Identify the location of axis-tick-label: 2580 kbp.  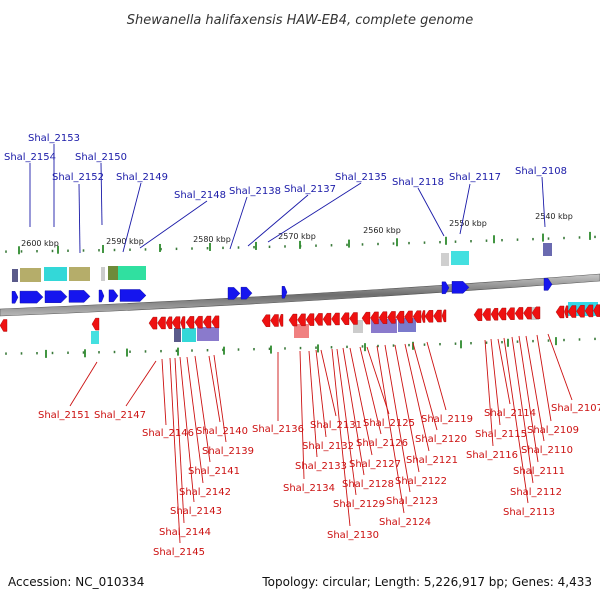
(212, 239).